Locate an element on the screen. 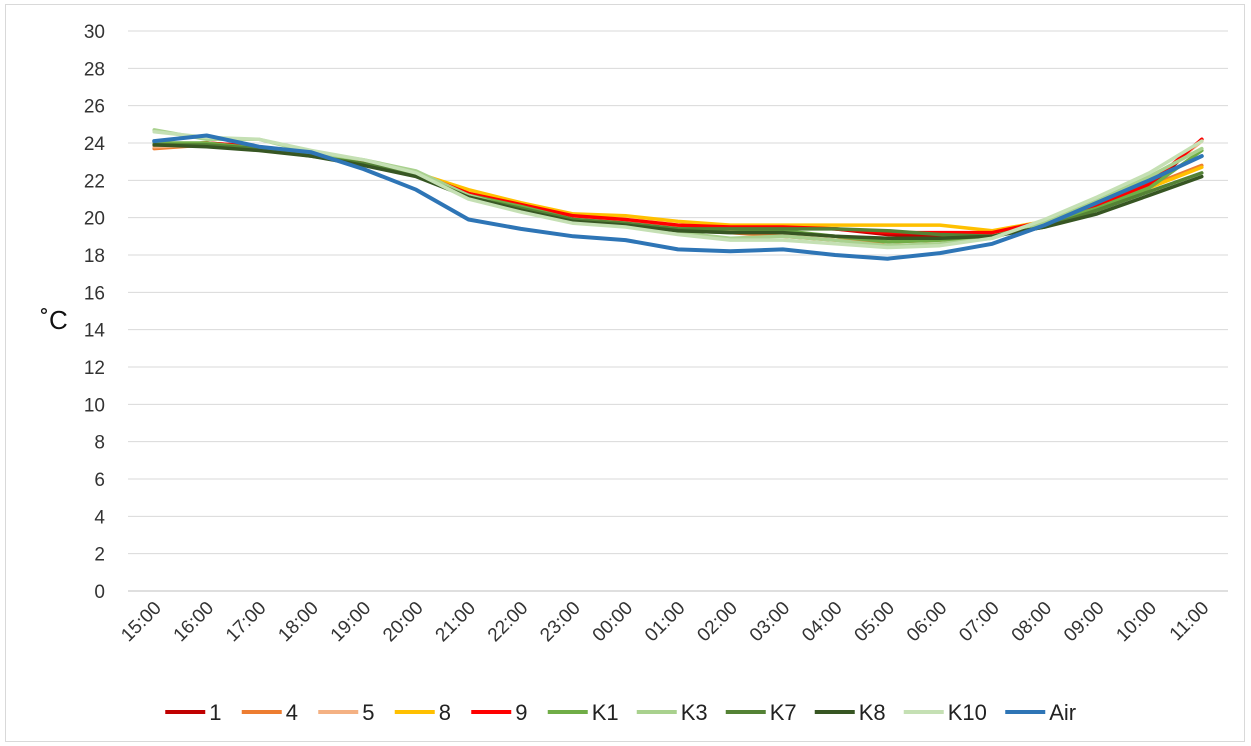  y-tick-label: 22 is located at coordinates (94, 181).